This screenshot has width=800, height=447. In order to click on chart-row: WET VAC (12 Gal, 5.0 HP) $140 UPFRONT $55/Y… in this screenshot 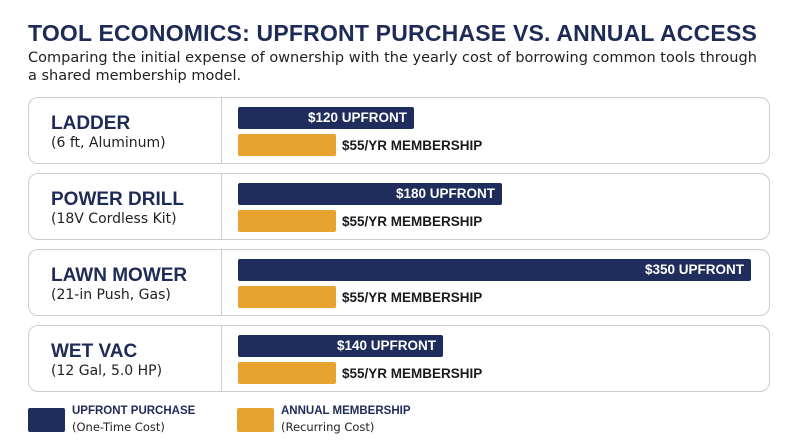, I will do `click(399, 358)`.